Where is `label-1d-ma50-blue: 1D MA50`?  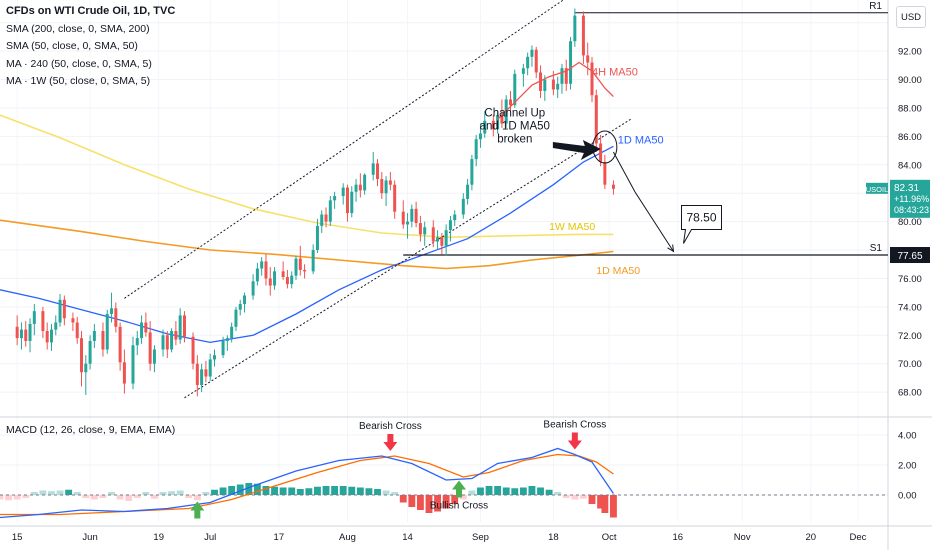
label-1d-ma50-blue: 1D MA50 is located at coordinates (641, 140).